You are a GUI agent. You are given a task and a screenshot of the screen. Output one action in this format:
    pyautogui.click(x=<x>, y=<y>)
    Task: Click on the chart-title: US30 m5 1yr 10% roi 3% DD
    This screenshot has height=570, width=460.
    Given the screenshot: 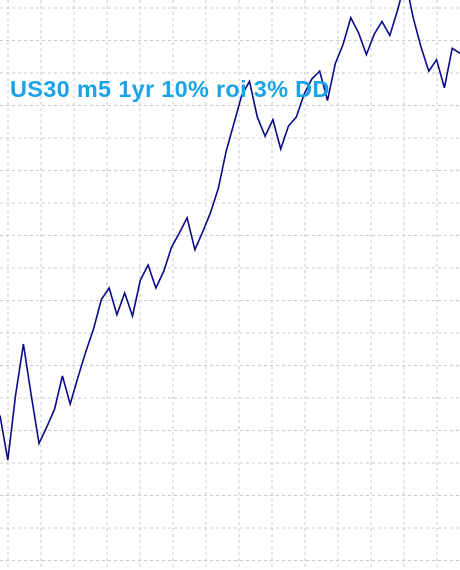 What is the action you would take?
    pyautogui.click(x=170, y=89)
    